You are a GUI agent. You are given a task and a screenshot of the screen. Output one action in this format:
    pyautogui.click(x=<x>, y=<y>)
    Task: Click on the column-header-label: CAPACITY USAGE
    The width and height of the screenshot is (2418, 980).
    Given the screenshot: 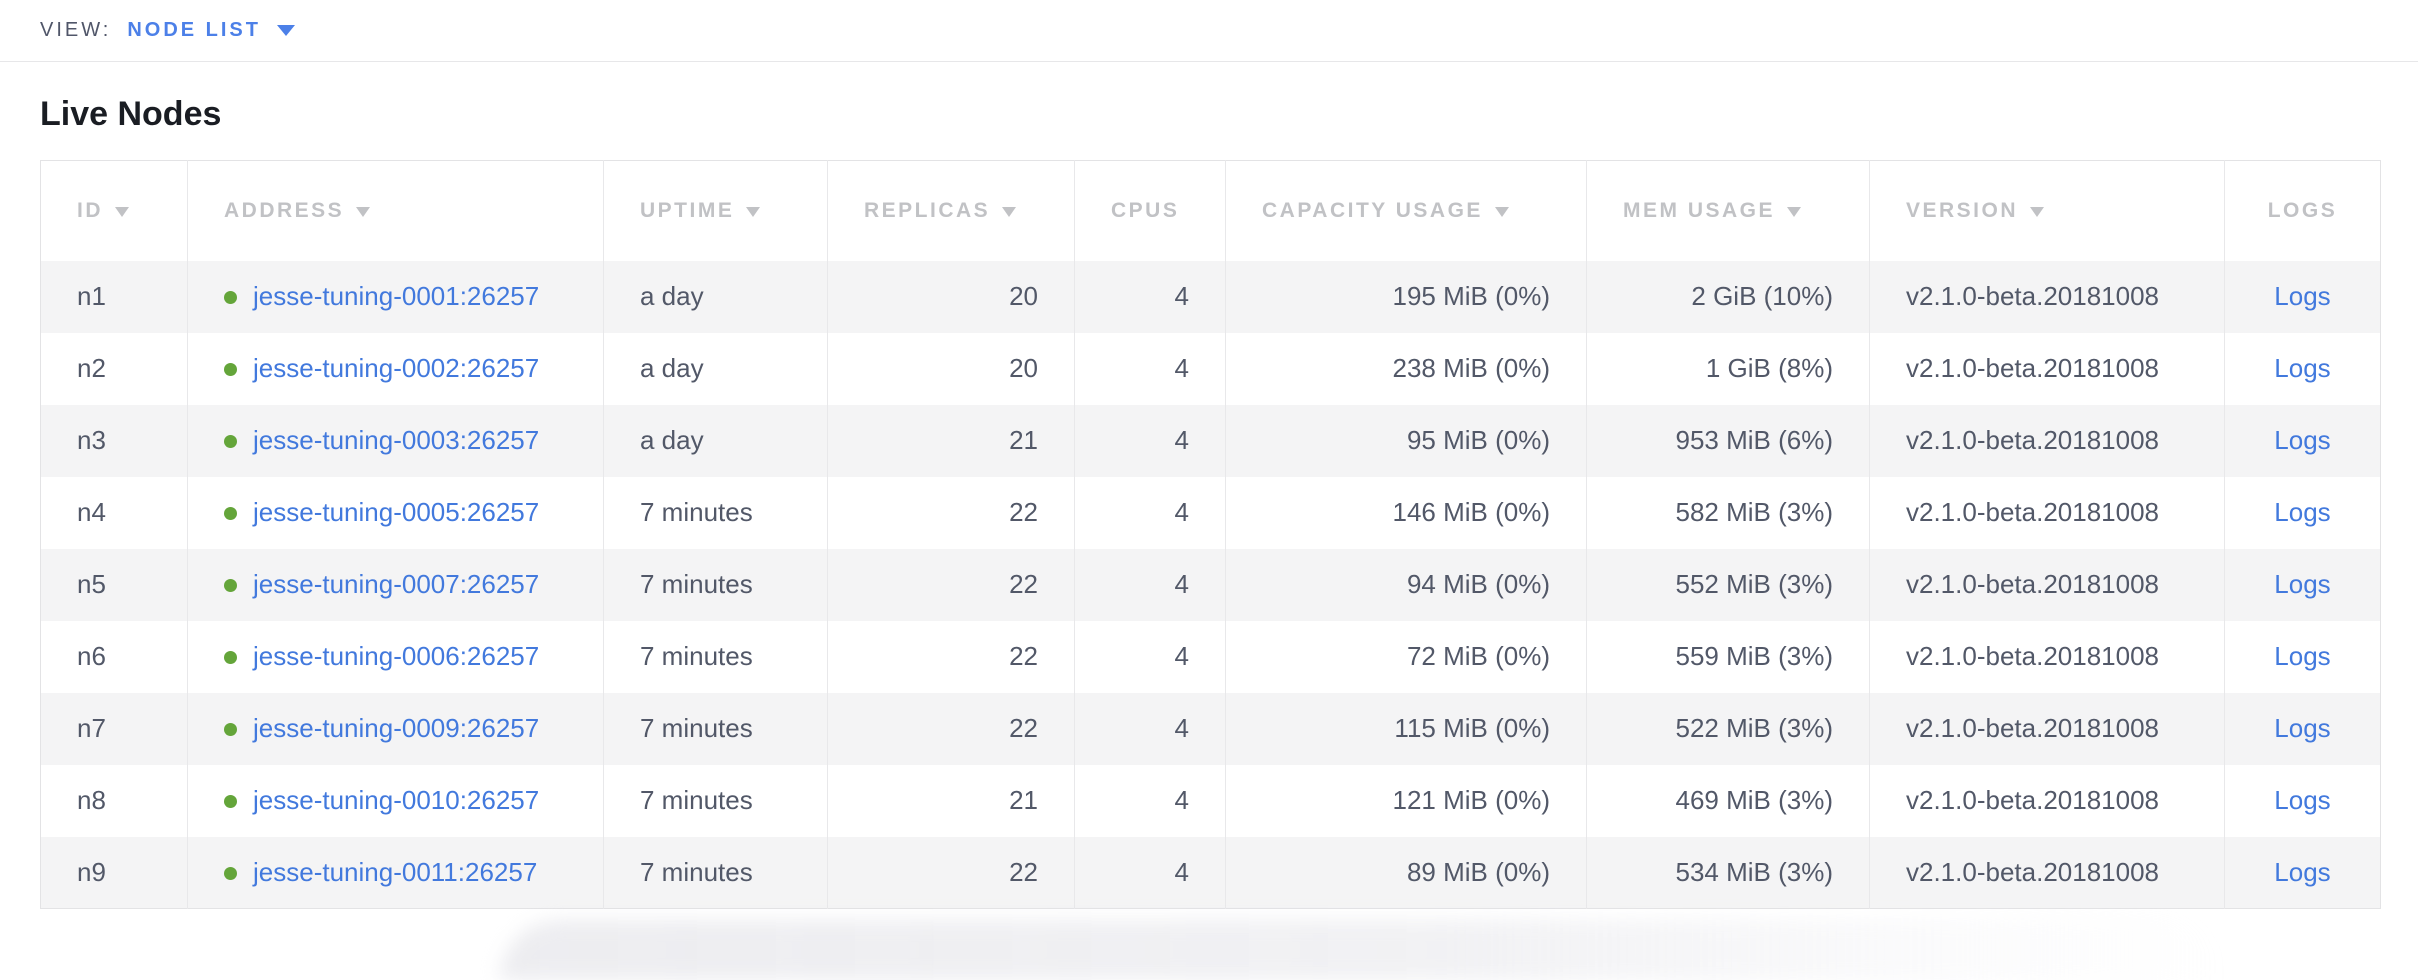 What is the action you would take?
    pyautogui.click(x=1372, y=210)
    